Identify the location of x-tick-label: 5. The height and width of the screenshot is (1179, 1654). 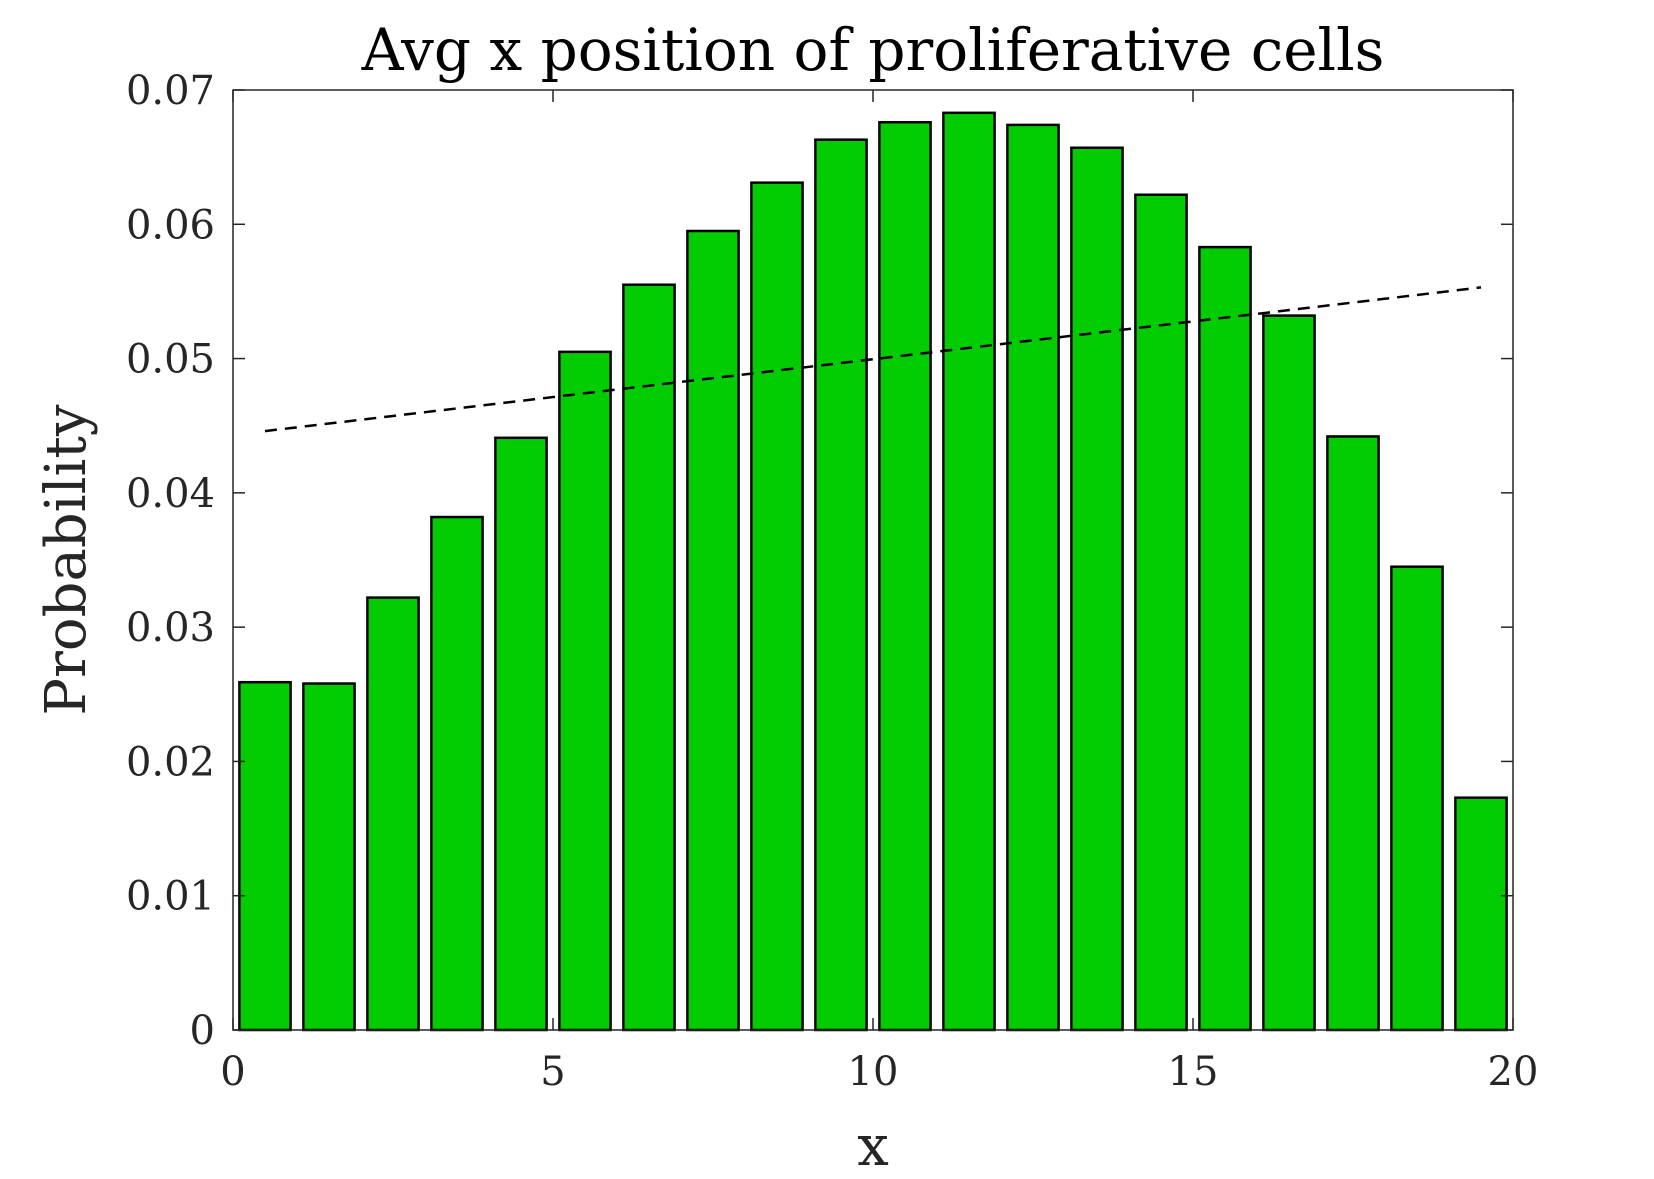
(552, 1072).